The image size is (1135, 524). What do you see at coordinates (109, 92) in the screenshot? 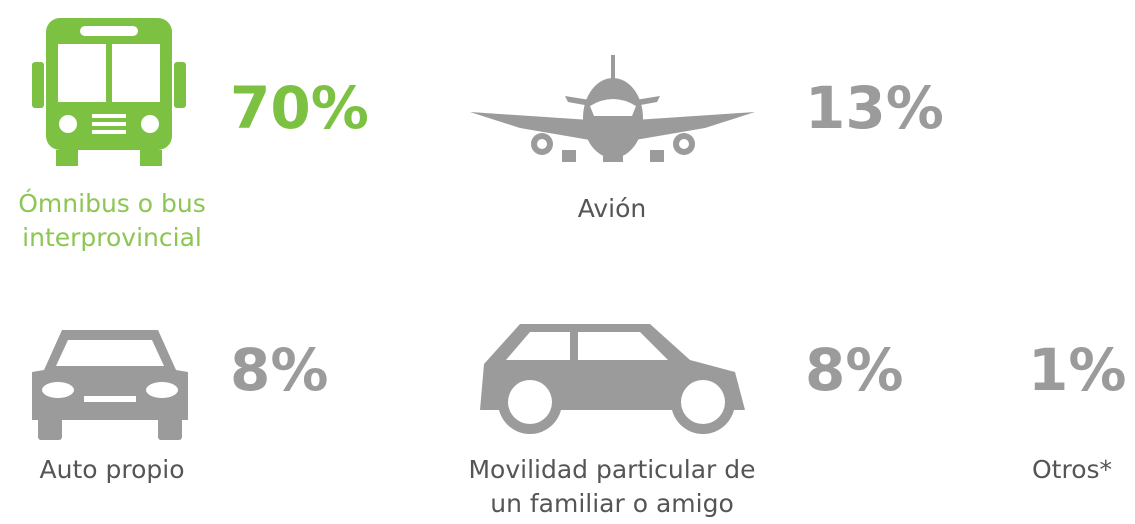
I see `bus-icon` at bounding box center [109, 92].